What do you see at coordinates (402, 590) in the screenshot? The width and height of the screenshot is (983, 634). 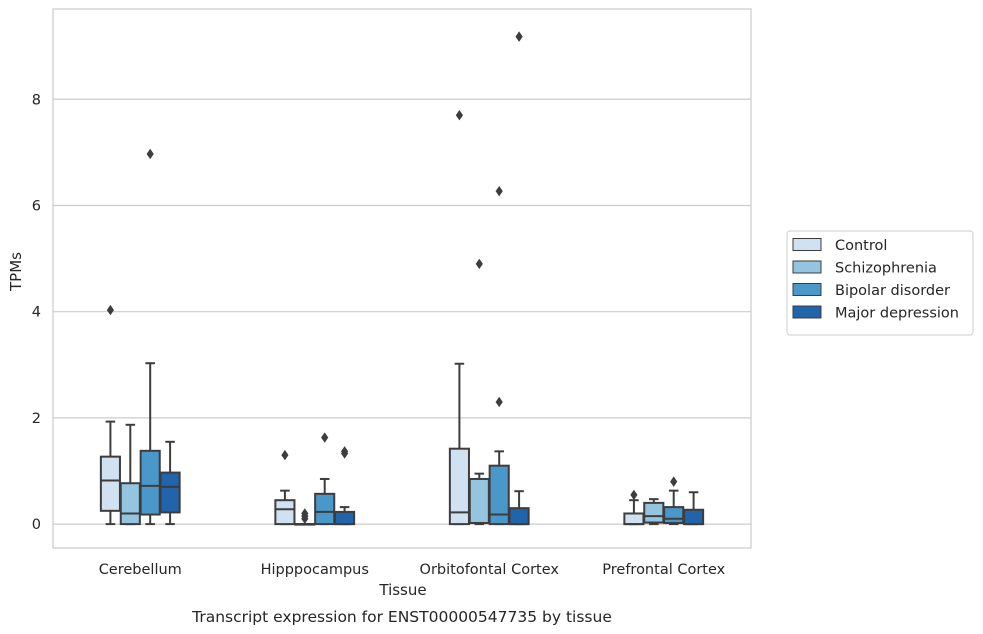 I see `x-axis-title: Tissue` at bounding box center [402, 590].